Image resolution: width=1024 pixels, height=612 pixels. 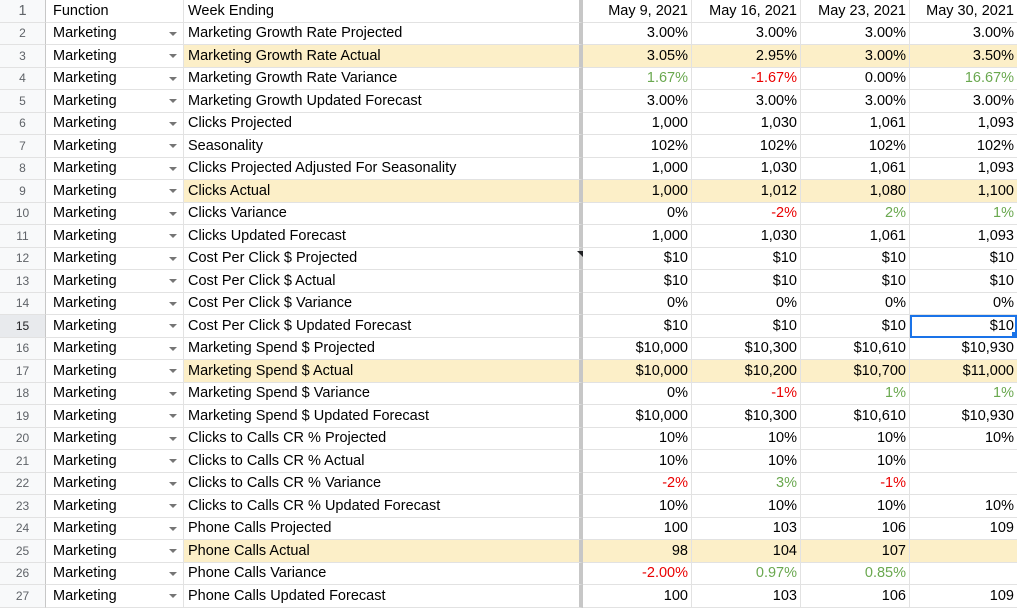 What do you see at coordinates (637, 573) in the screenshot?
I see `value-cell: -2.00%` at bounding box center [637, 573].